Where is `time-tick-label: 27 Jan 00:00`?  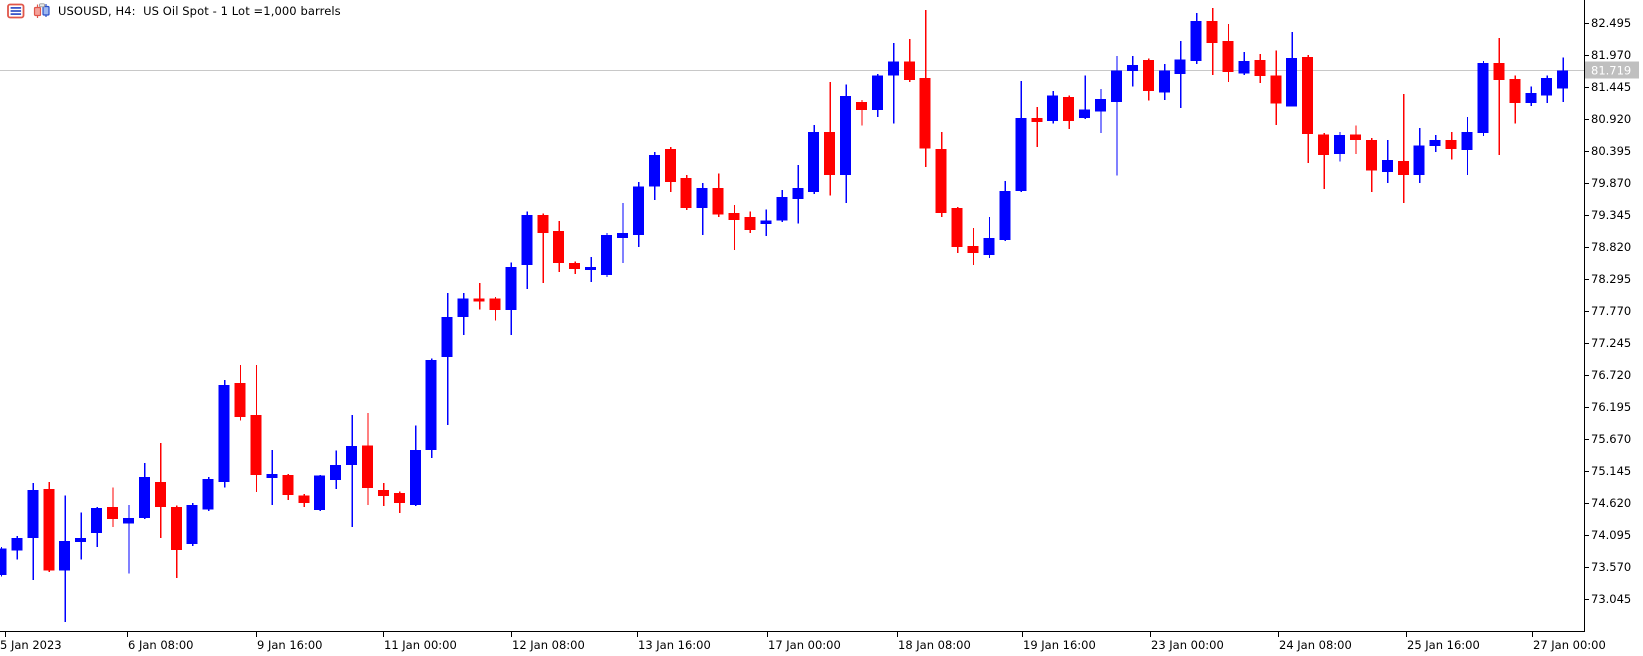 time-tick-label: 27 Jan 00:00 is located at coordinates (1569, 645).